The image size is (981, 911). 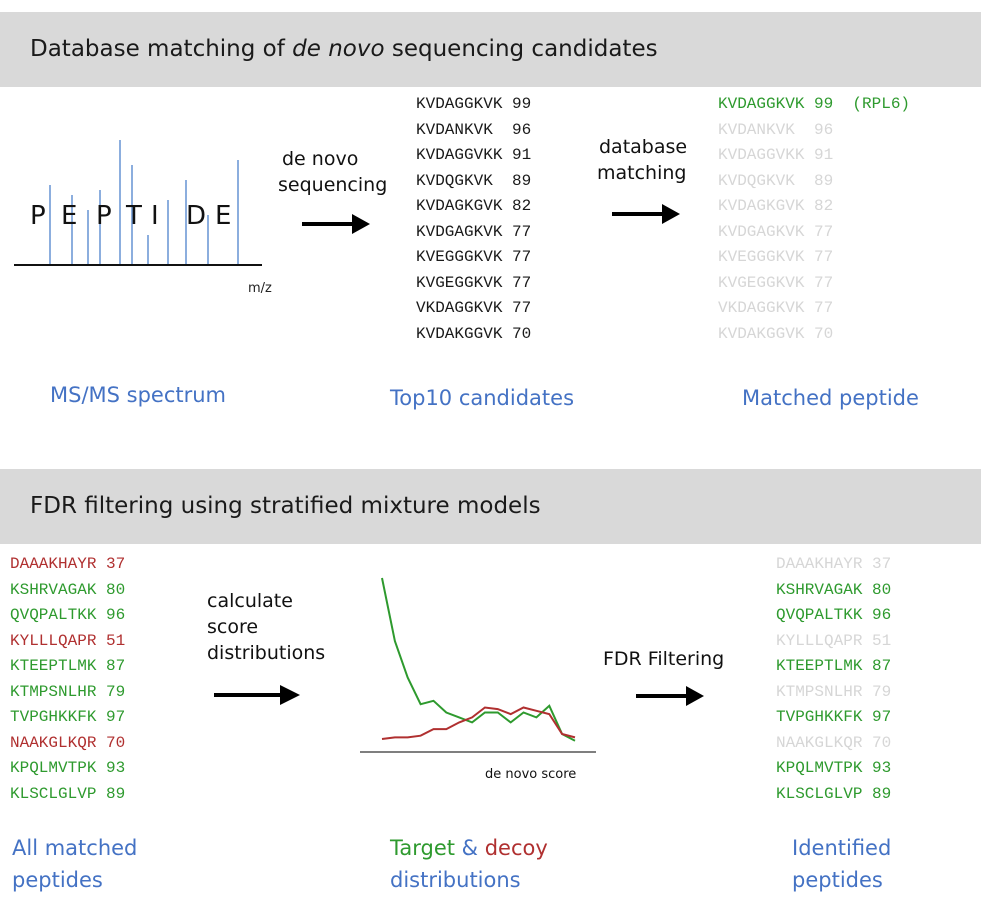 What do you see at coordinates (833, 667) in the screenshot?
I see `peptide-row: KTEEPTLMK 87` at bounding box center [833, 667].